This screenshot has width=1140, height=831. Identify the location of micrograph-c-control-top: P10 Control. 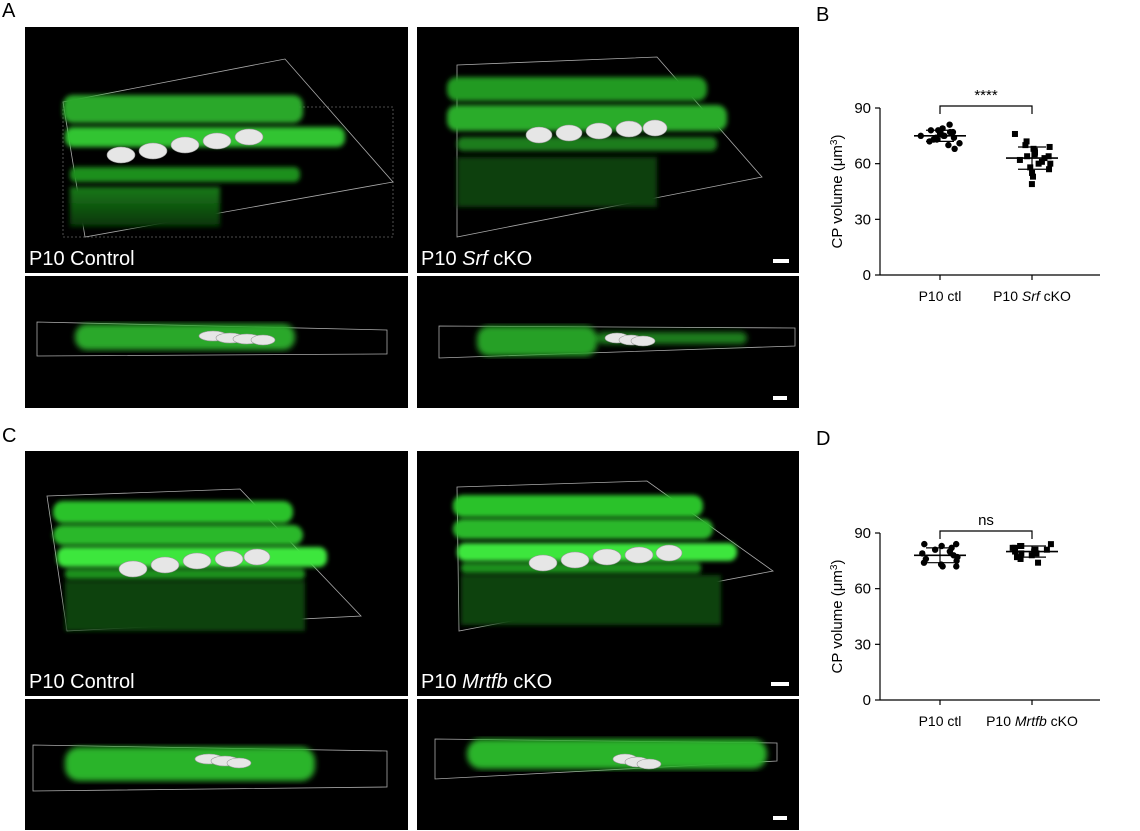
(216, 573).